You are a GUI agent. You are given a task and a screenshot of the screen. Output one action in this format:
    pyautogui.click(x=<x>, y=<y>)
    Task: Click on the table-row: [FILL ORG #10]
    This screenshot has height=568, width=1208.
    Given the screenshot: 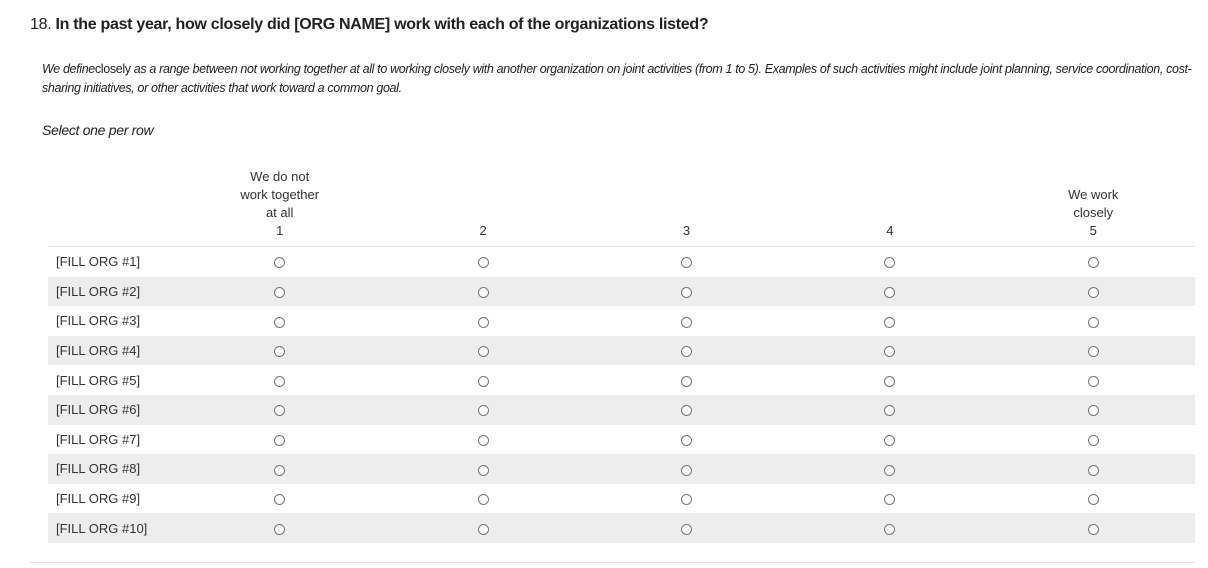 What is the action you would take?
    pyautogui.click(x=621, y=528)
    